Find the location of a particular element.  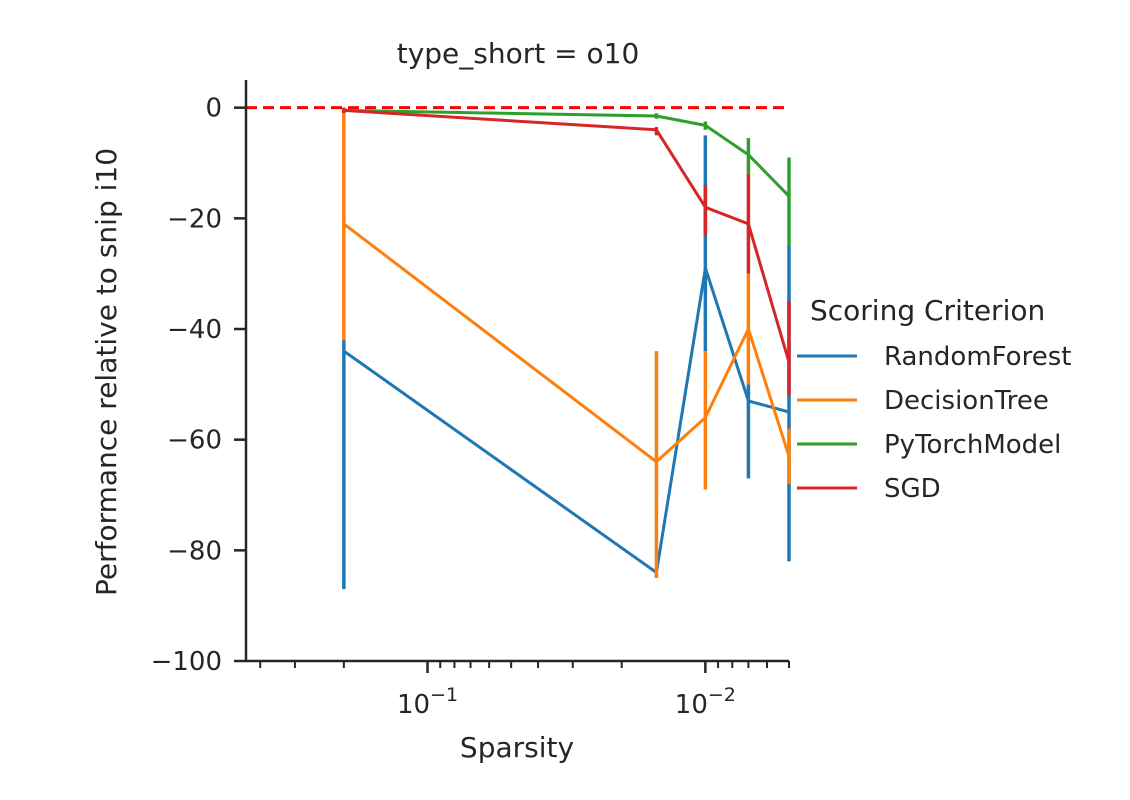

legend-label-sgd: SGD is located at coordinates (912, 489).